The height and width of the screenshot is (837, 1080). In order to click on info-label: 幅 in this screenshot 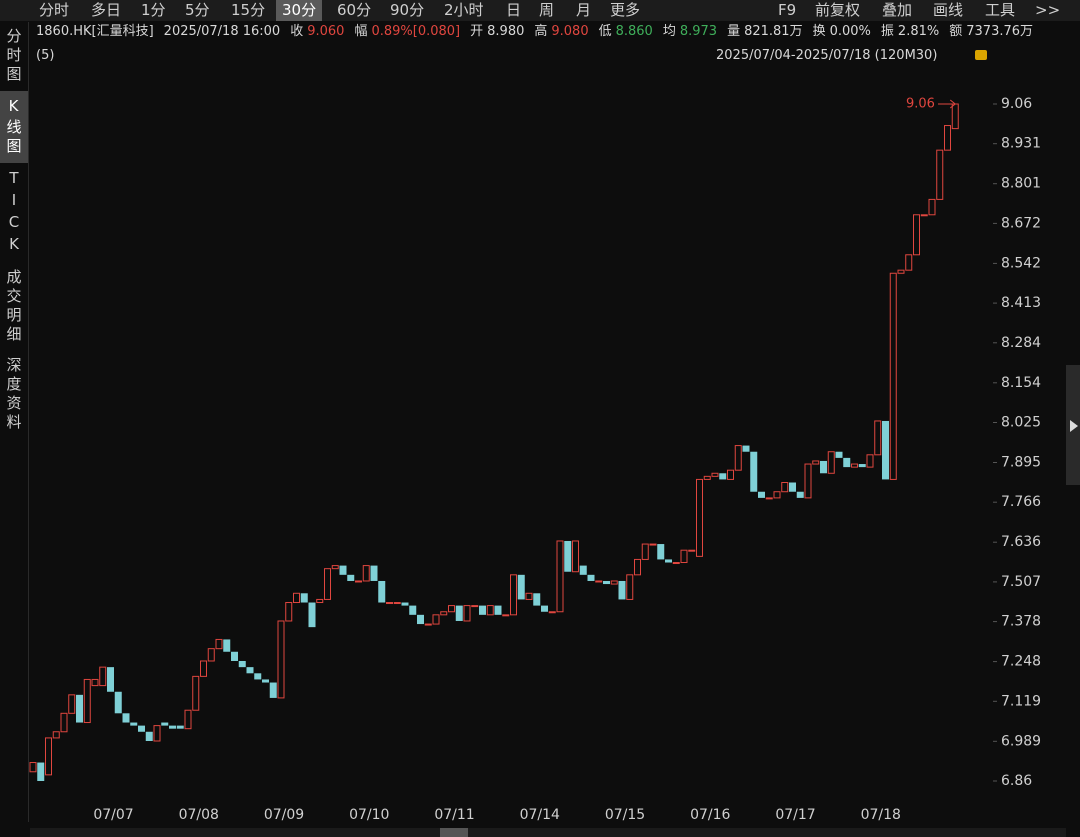, I will do `click(361, 31)`.